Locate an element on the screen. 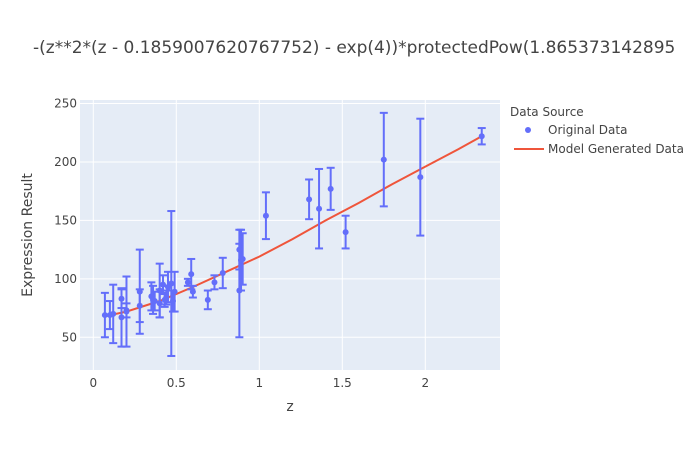  legend-marker-original is located at coordinates (528, 130).